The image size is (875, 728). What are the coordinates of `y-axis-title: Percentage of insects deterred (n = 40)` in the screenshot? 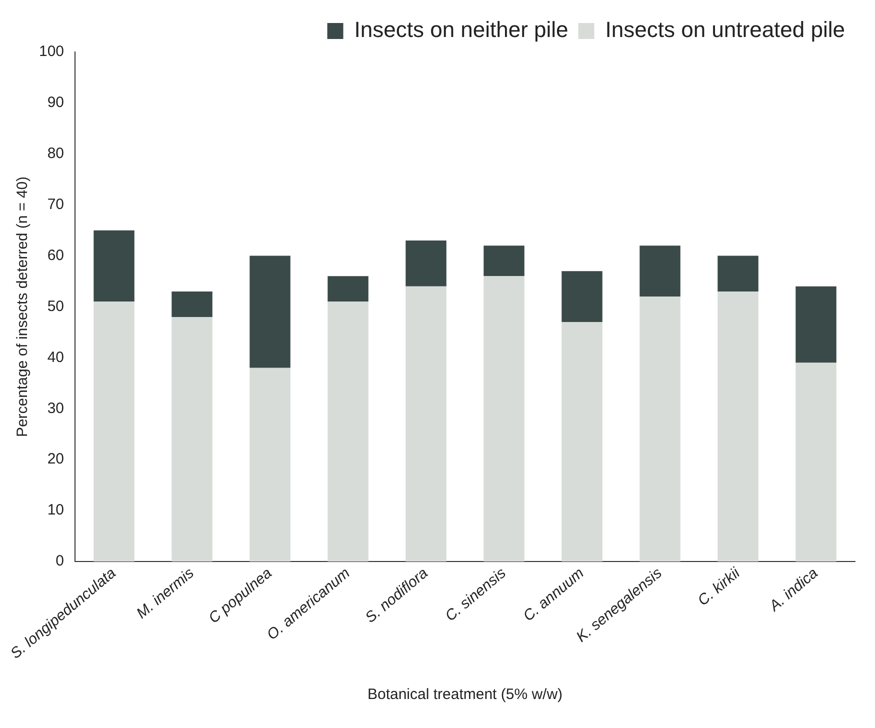 It's located at (23, 307).